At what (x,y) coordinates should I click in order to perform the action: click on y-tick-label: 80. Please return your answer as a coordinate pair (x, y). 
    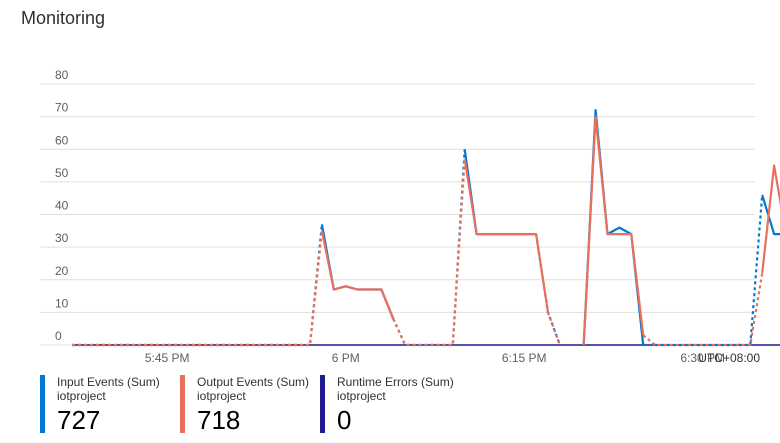
    Looking at the image, I should click on (62, 75).